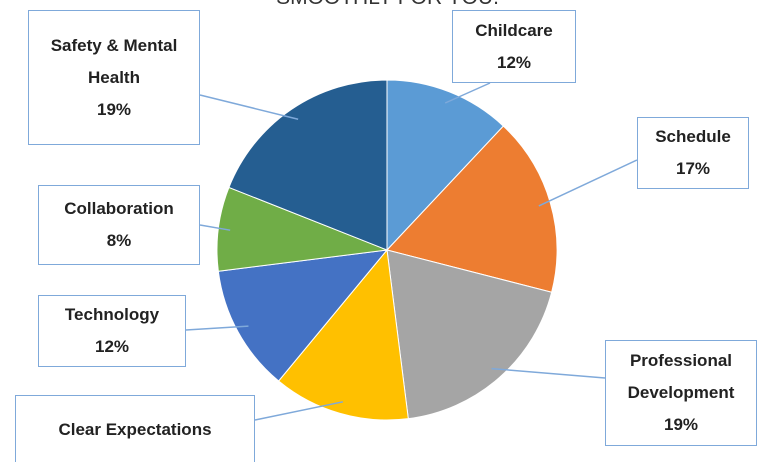  I want to click on category-label: Safety & Mental Health, so click(114, 61).